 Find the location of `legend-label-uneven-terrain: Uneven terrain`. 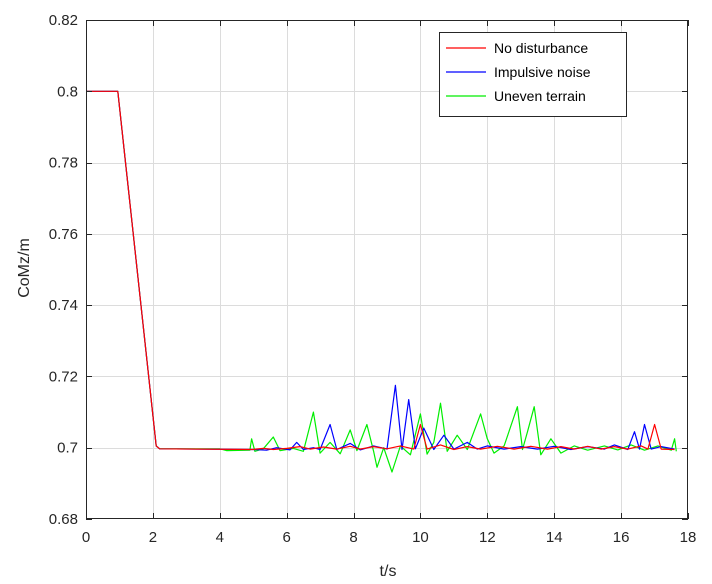

legend-label-uneven-terrain: Uneven terrain is located at coordinates (540, 96).